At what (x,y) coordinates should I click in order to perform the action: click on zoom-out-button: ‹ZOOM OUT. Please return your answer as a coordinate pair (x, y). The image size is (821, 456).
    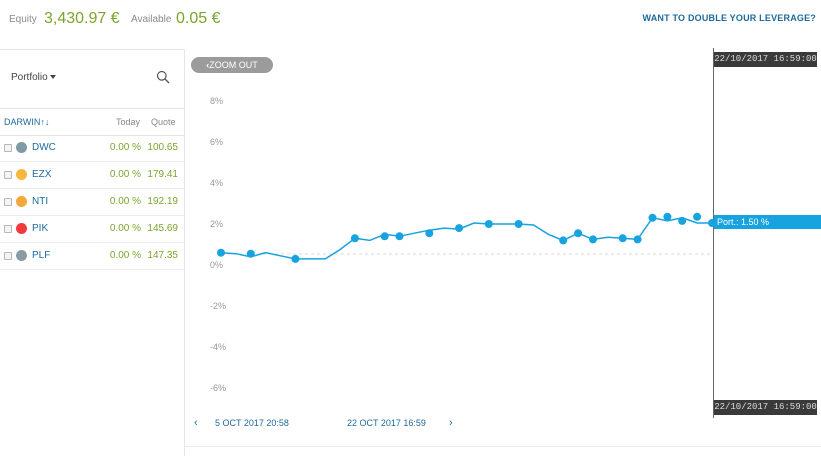
    Looking at the image, I should click on (232, 65).